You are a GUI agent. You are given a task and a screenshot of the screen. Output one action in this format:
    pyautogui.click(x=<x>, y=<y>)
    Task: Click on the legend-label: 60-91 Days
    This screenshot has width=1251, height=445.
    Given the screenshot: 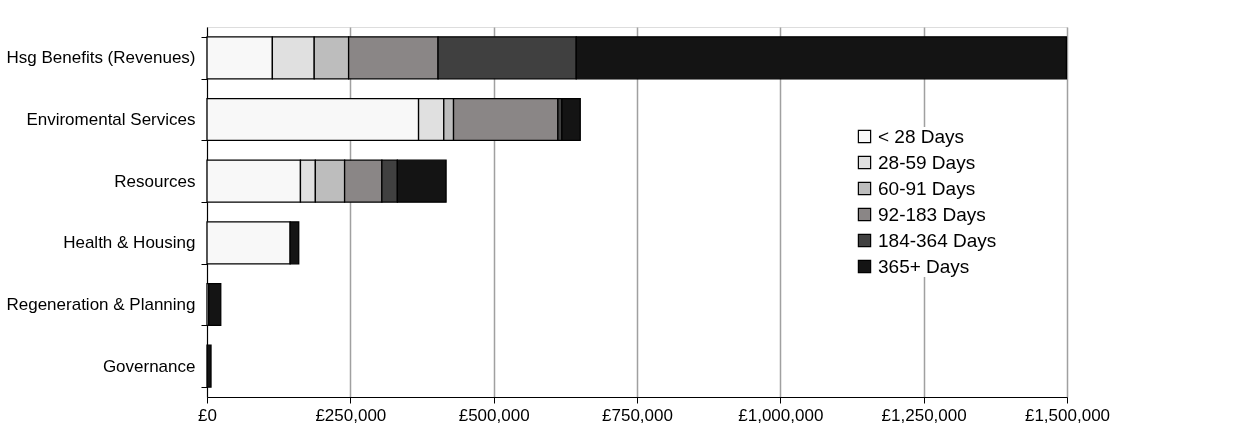 What is the action you would take?
    pyautogui.click(x=927, y=188)
    